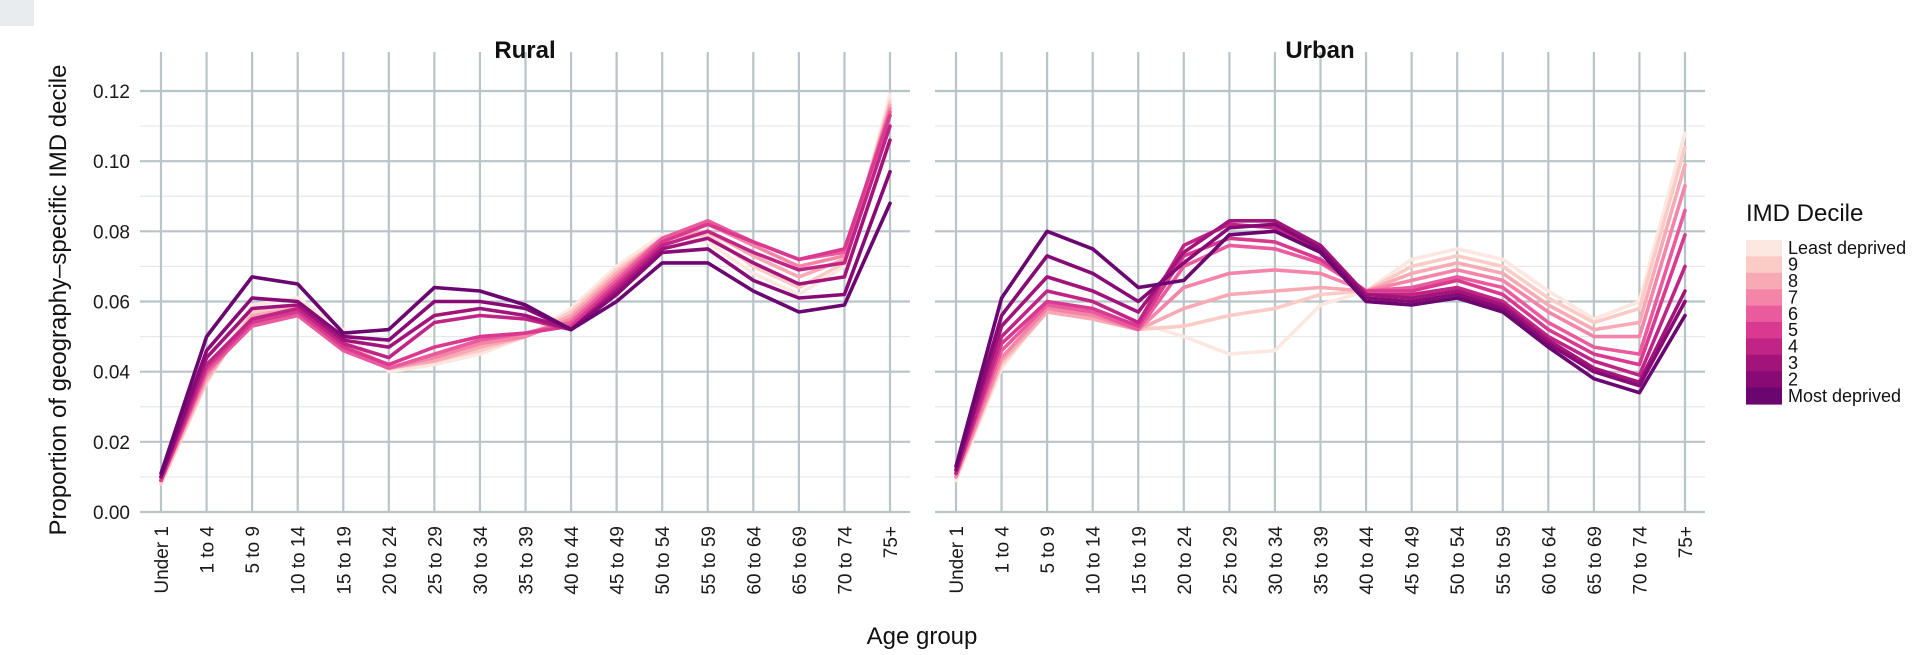  Describe the element at coordinates (111, 92) in the screenshot. I see `y-tick-label: 0.12` at that location.